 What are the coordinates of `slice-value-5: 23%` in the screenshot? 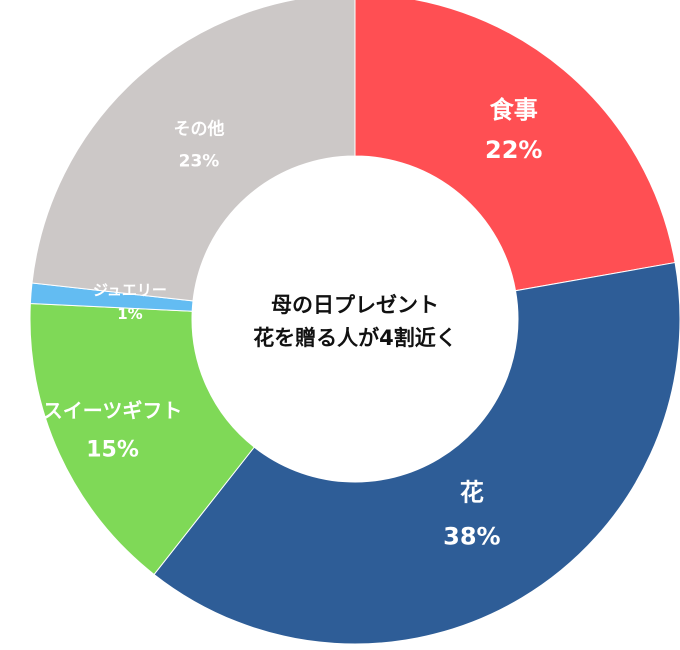 It's located at (199, 162).